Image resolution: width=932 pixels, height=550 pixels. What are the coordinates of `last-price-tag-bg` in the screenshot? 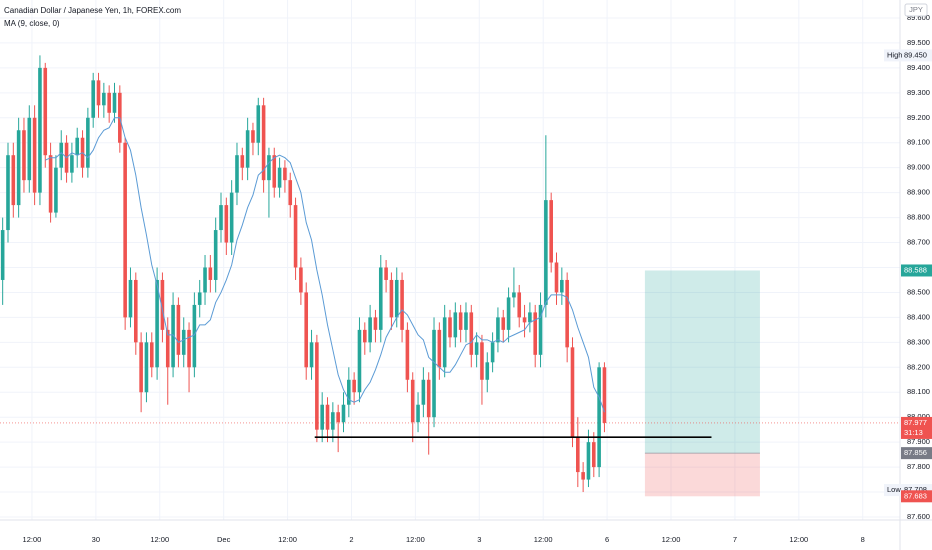 It's located at (916, 427).